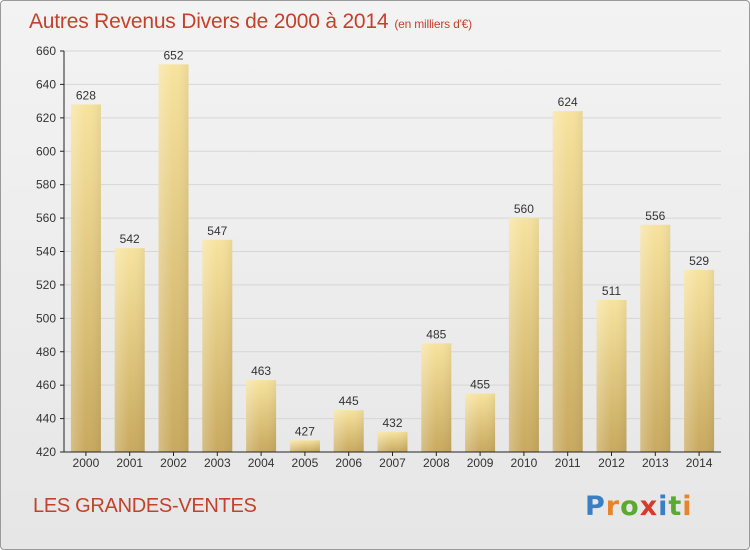  I want to click on data-label: 556, so click(655, 216).